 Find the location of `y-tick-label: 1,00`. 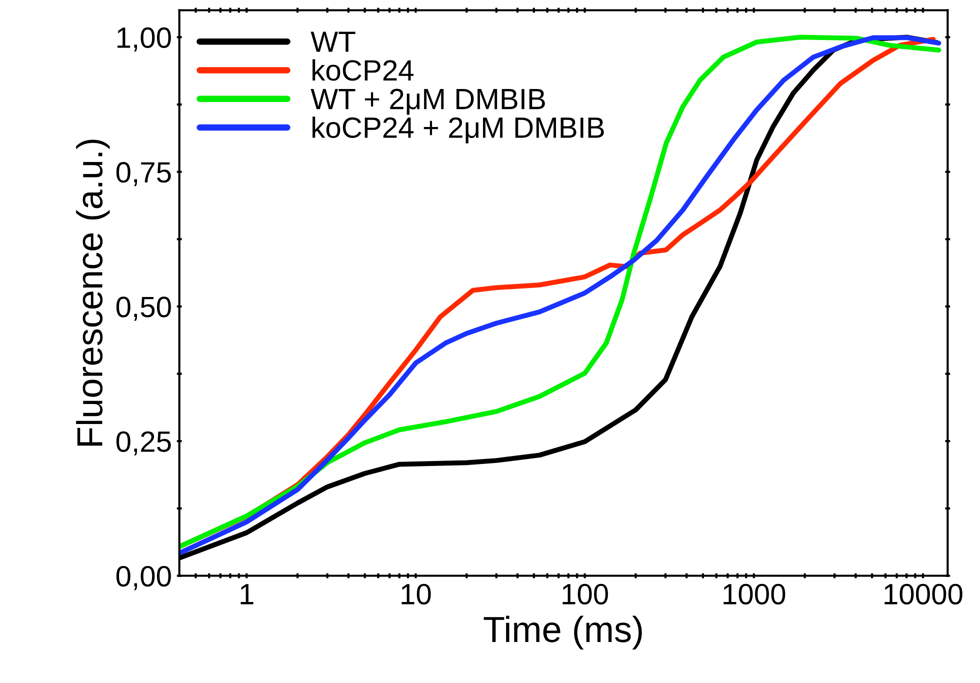

y-tick-label: 1,00 is located at coordinates (144, 39).